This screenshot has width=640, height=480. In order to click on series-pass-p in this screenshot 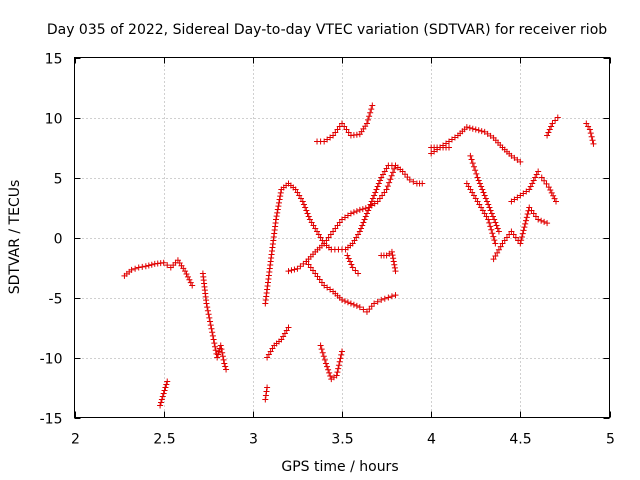, I will do `click(481, 213)`.